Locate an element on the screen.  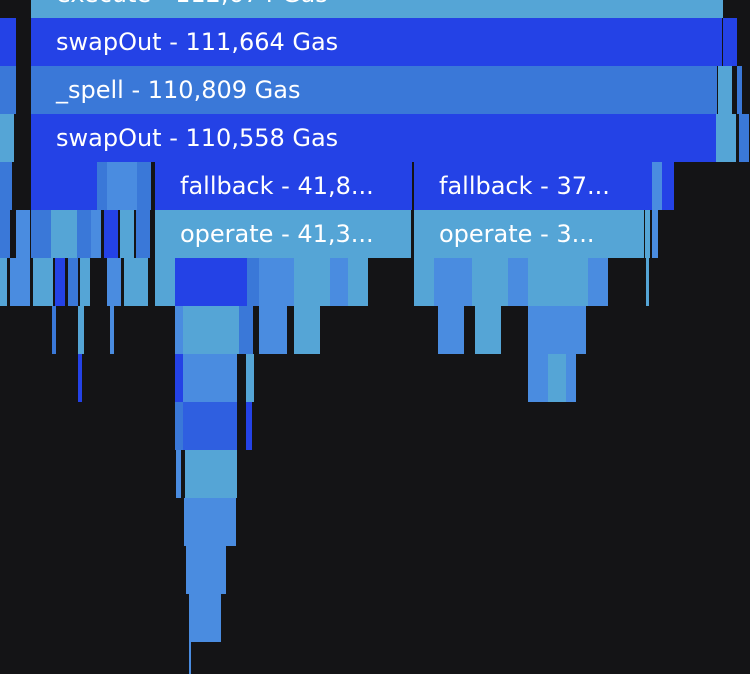
flame-frame-swapout: swapOut - 110,558 Gas is located at coordinates (373, 138).